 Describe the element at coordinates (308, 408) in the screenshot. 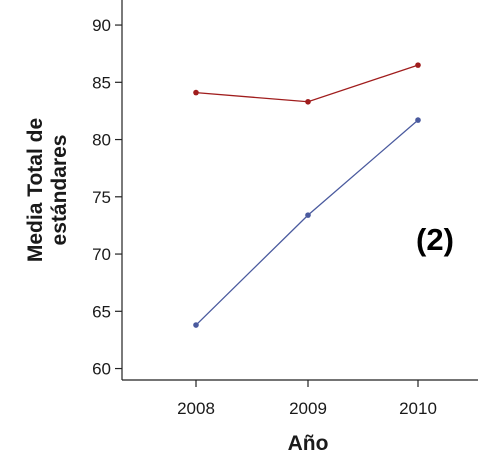

I see `x-tick-label: 2009` at that location.